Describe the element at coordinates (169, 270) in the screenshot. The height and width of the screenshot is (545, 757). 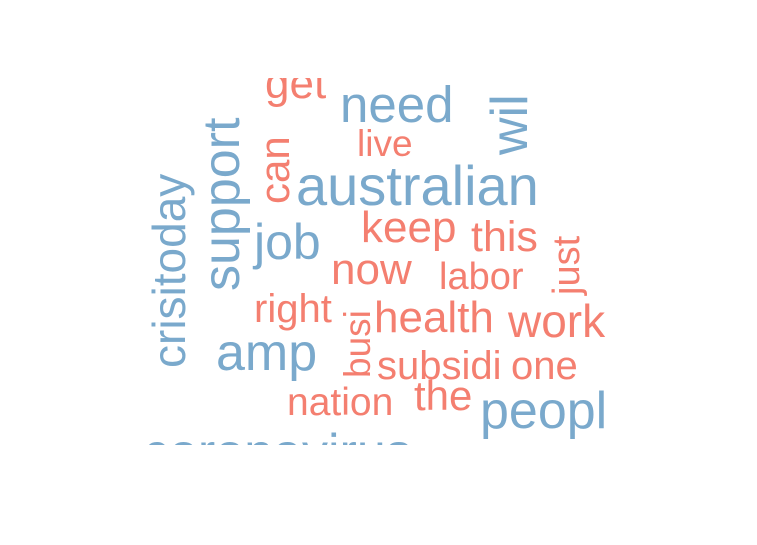
I see `word-crisitoday: crisitoday` at that location.